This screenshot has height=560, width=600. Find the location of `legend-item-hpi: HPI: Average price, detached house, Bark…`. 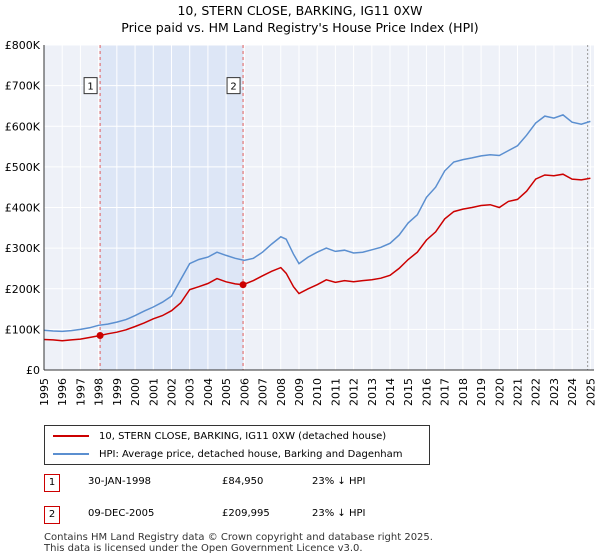

legend-item-hpi: HPI: Average price, detached house, Bark… is located at coordinates (224, 454).